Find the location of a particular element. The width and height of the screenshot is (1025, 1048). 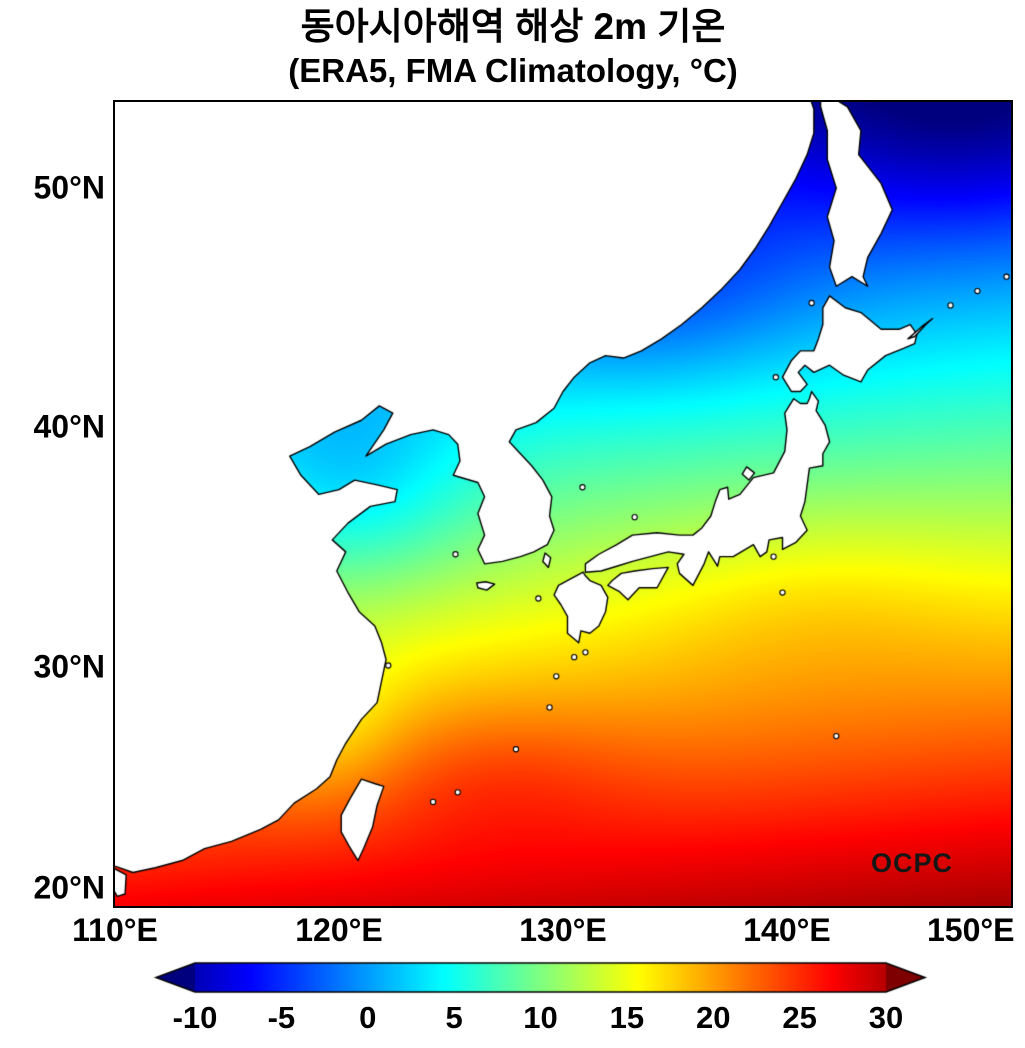

colorbar-tick-label: 15 is located at coordinates (627, 1017).